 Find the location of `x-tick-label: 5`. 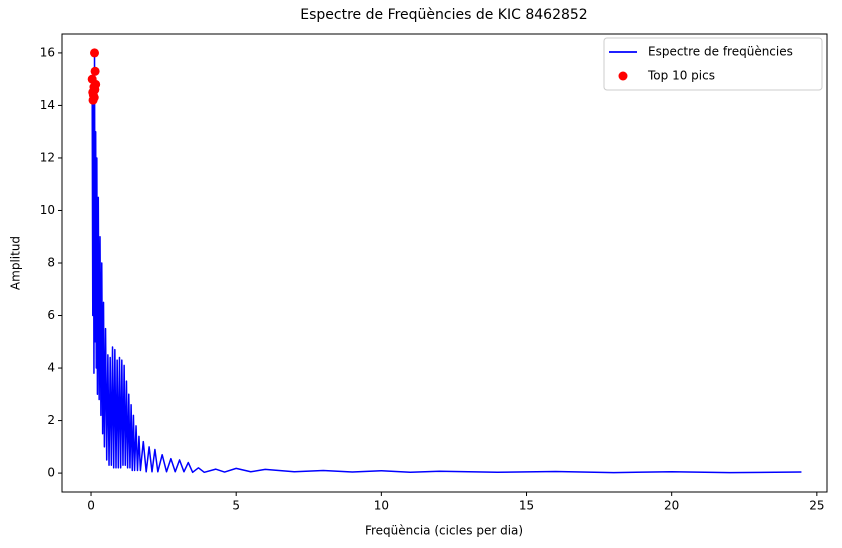

x-tick-label: 5 is located at coordinates (236, 506).